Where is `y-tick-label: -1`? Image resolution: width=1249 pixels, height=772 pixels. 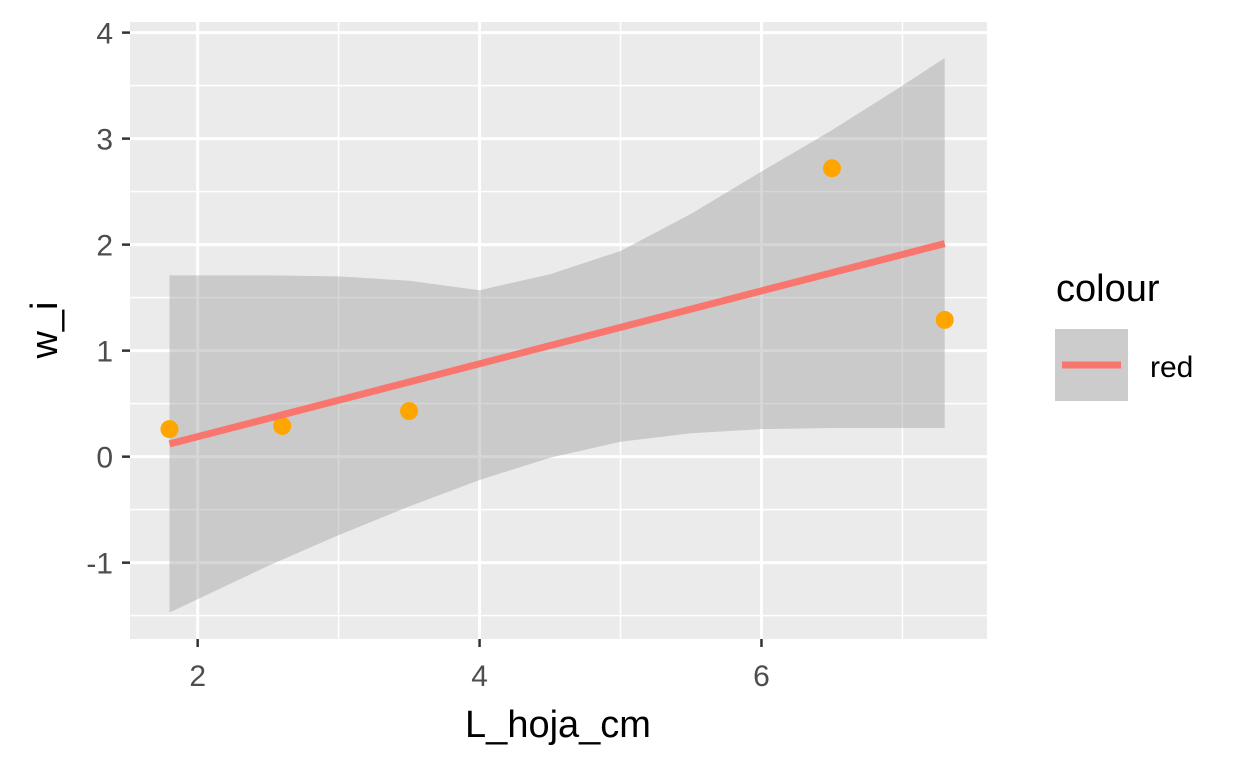
y-tick-label: -1 is located at coordinates (99, 564).